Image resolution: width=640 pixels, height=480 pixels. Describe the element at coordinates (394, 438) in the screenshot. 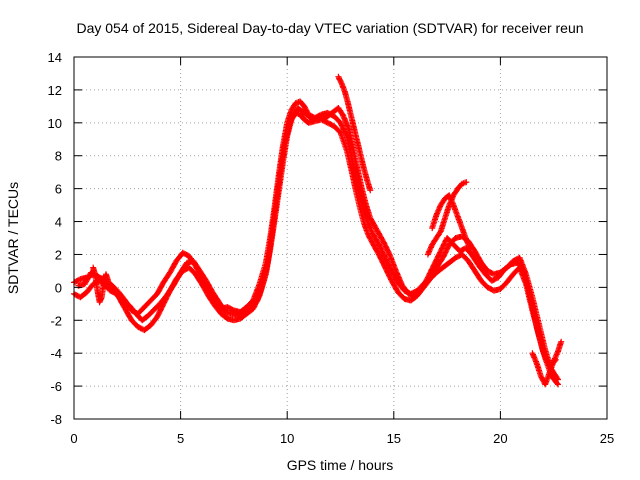

I see `x-tick-label: 15` at that location.